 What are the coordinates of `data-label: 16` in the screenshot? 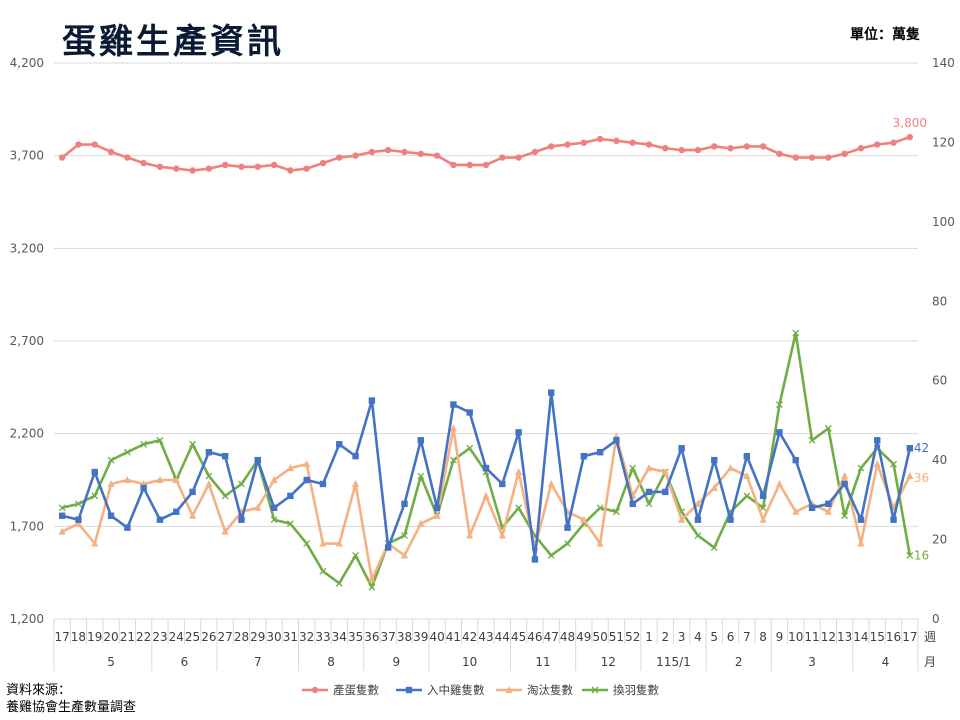 It's located at (921, 555).